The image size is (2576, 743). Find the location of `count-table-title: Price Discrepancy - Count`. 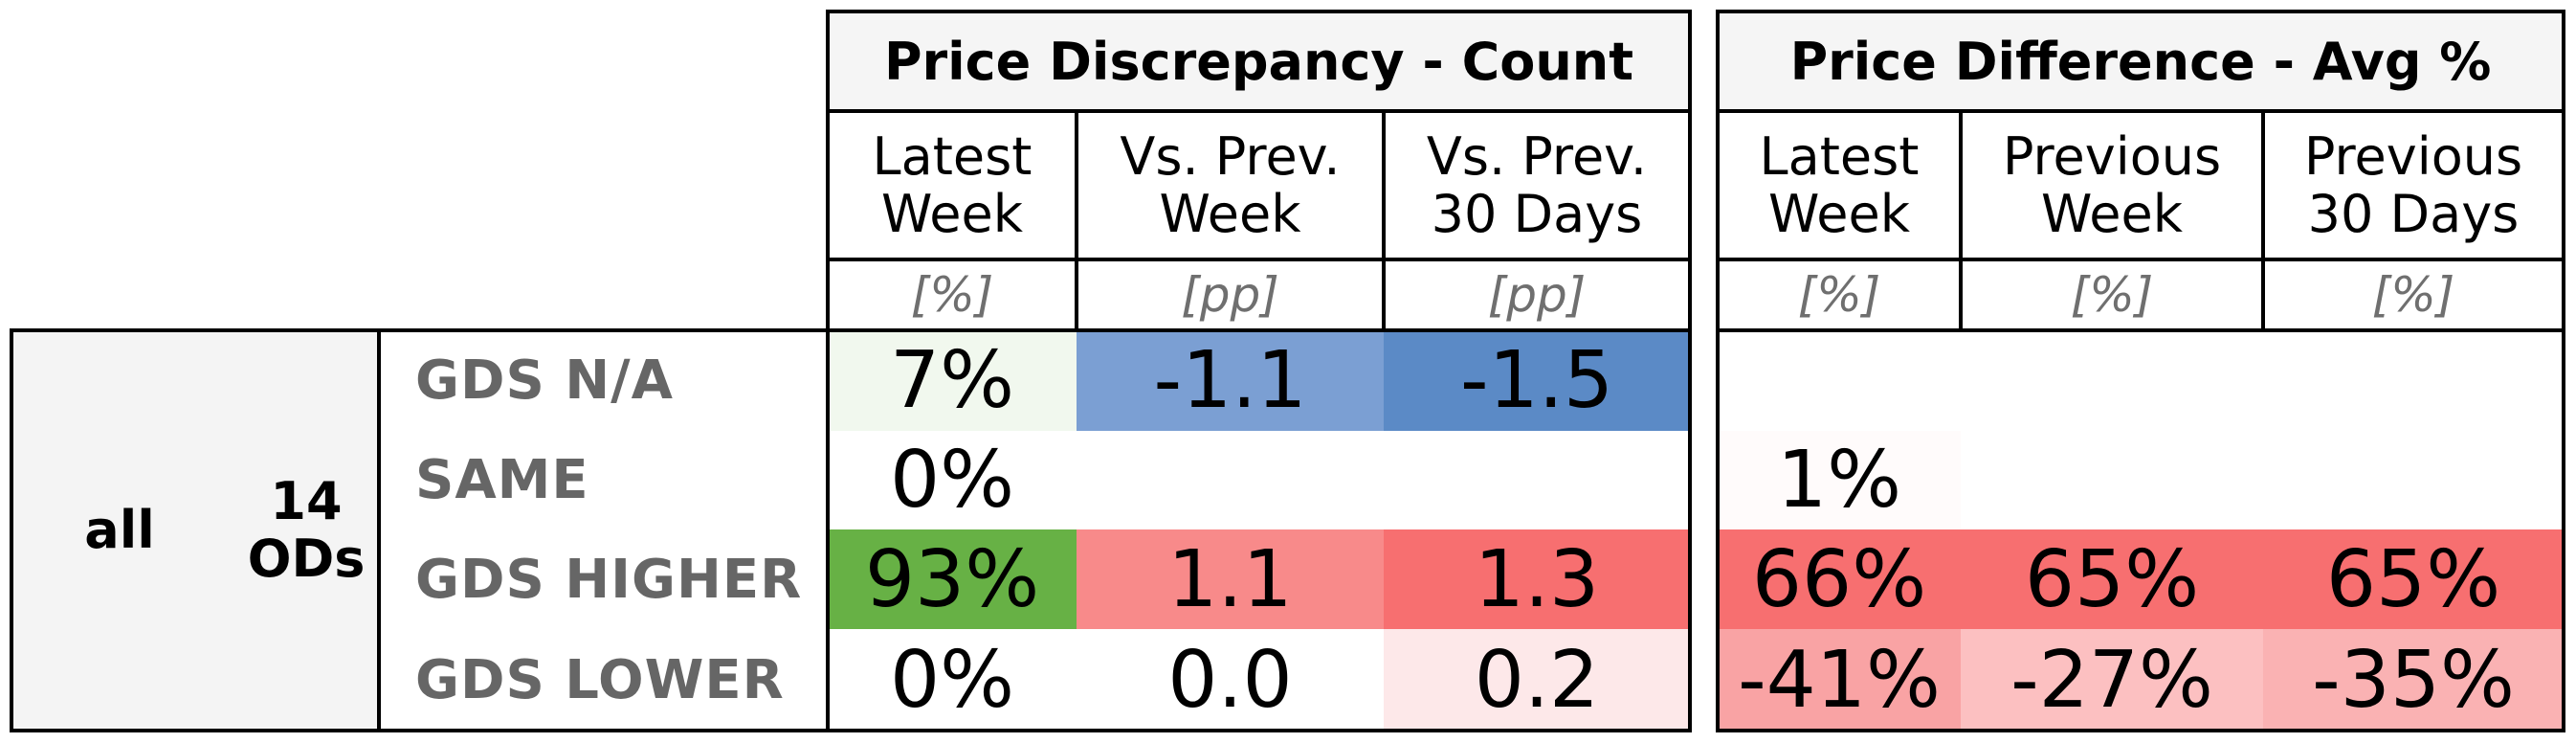

count-table-title: Price Discrepancy - Count is located at coordinates (1259, 61).